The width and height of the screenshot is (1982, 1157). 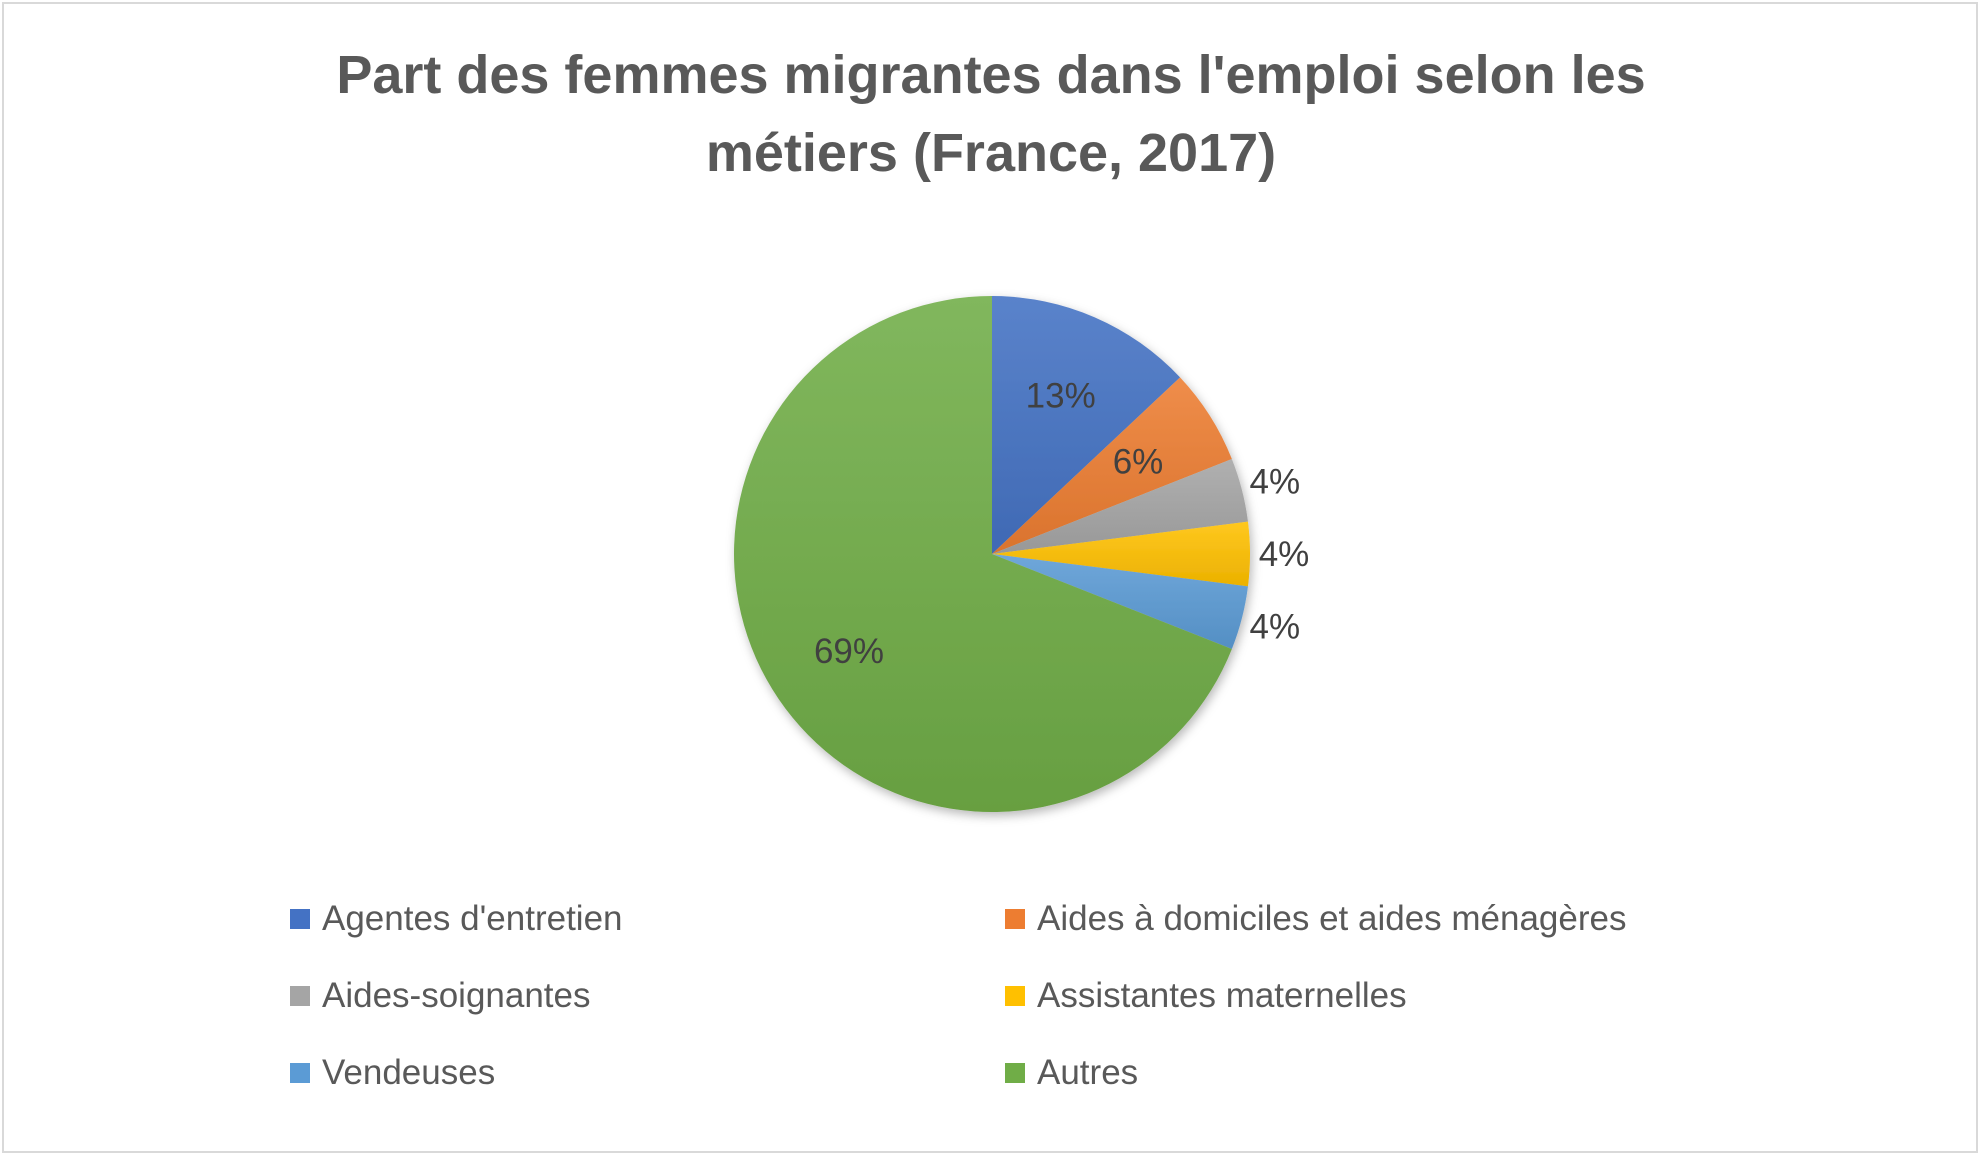 I want to click on data-label-6: 69%, so click(x=849, y=651).